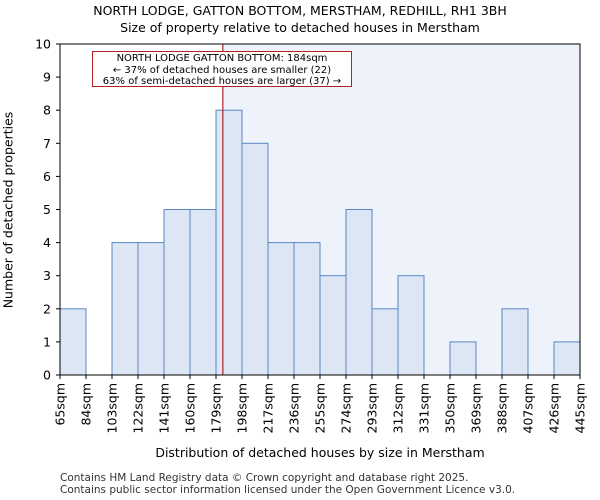 The image size is (600, 500). I want to click on x-tick-label: 122sqm, so click(138, 408).